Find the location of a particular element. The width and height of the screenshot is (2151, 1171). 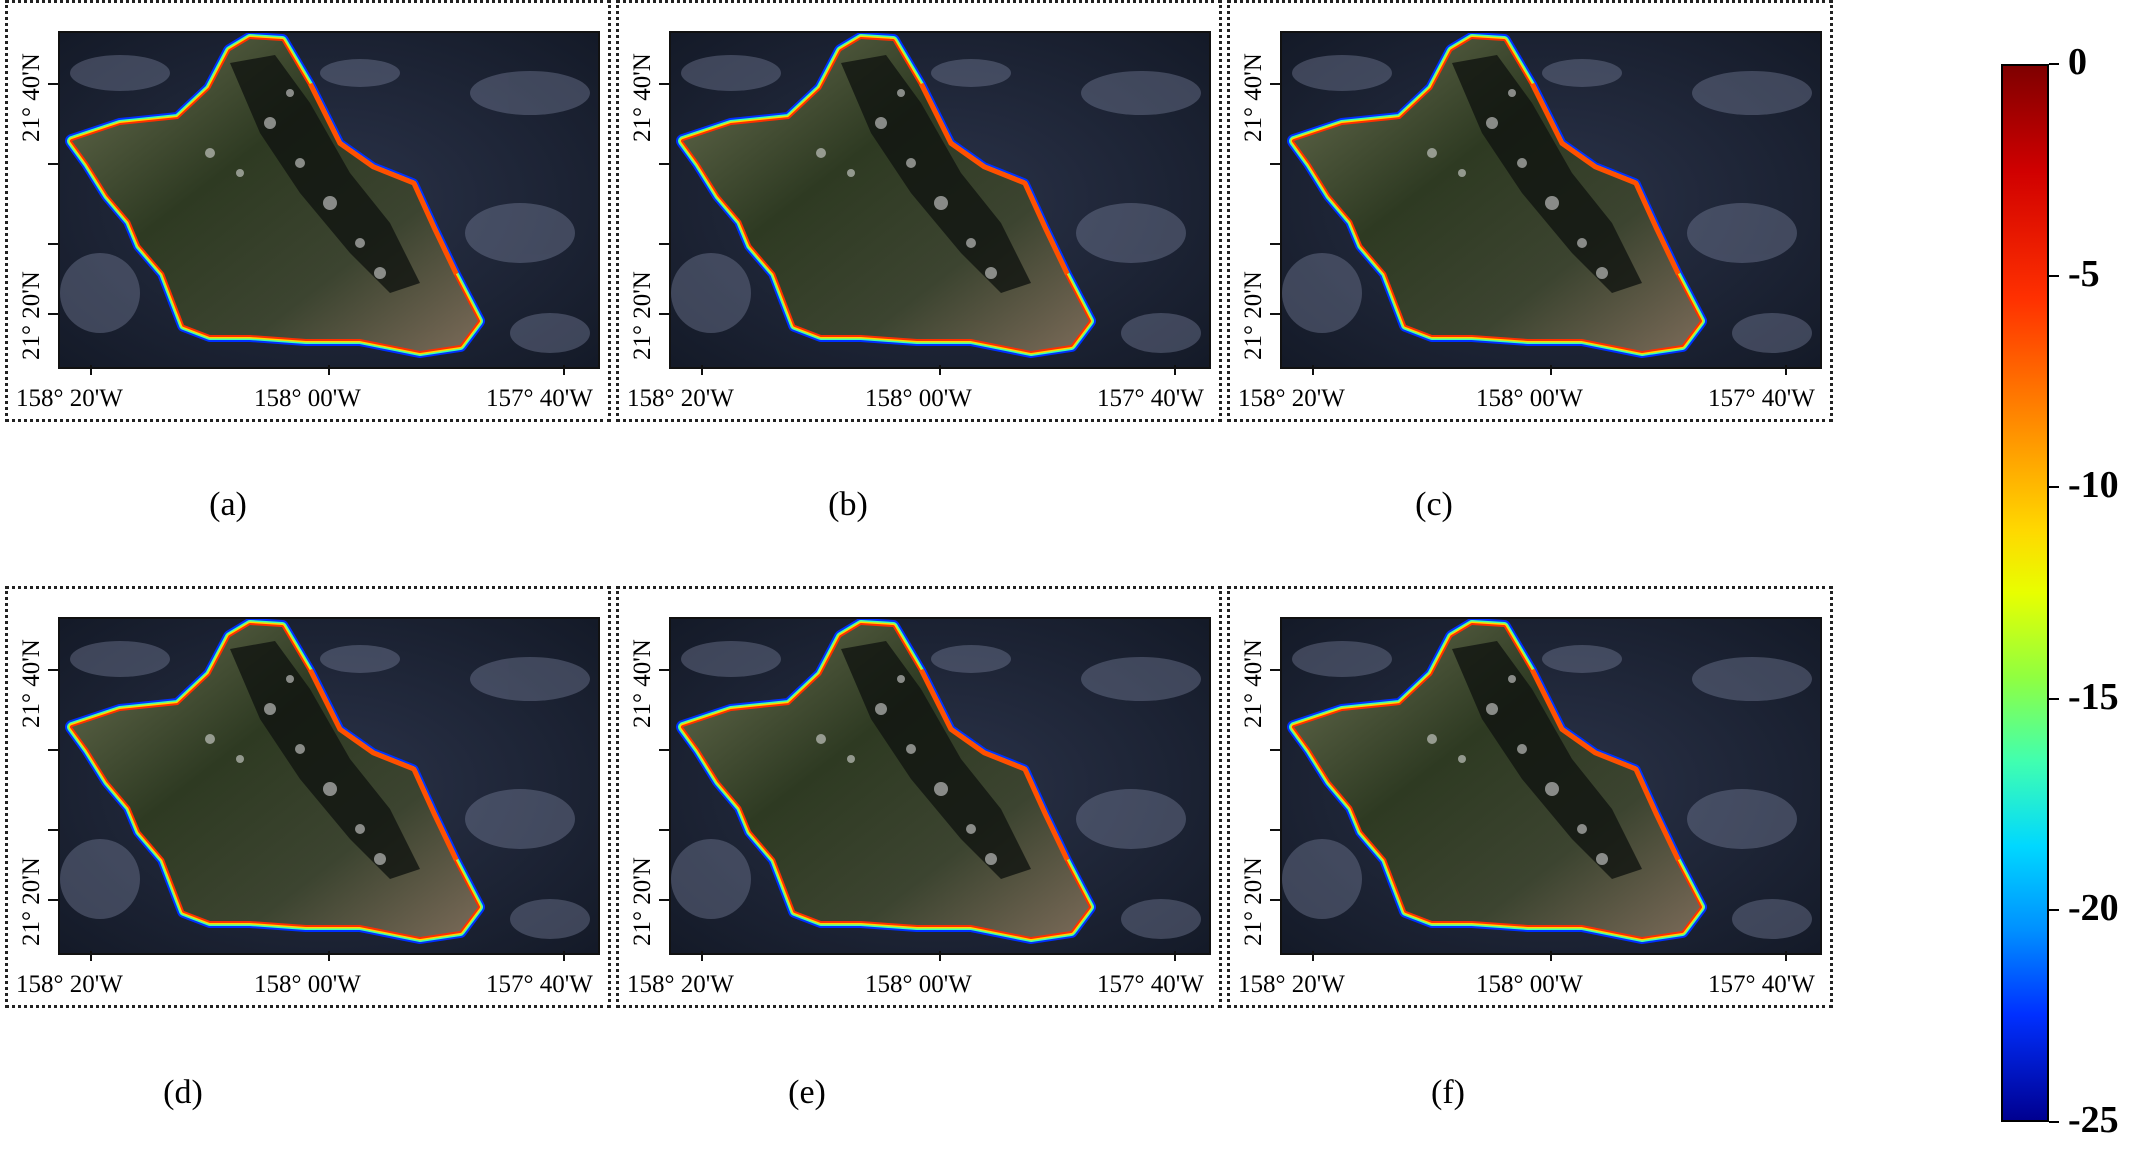

colorbar-label: -5 is located at coordinates (2084, 273).